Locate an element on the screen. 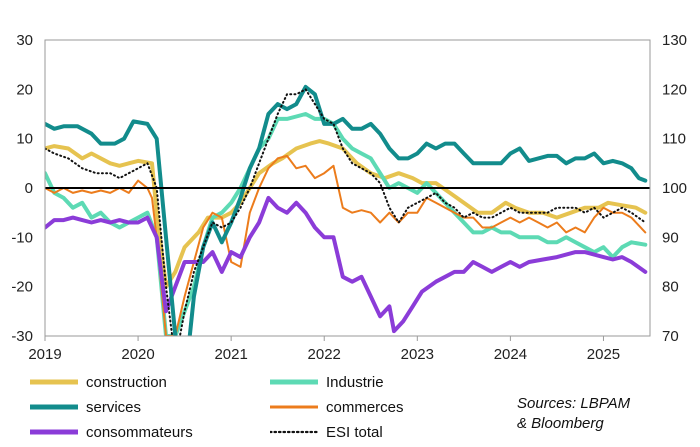  source-note: Sources: LBPAM & Bloomberg is located at coordinates (573, 414).